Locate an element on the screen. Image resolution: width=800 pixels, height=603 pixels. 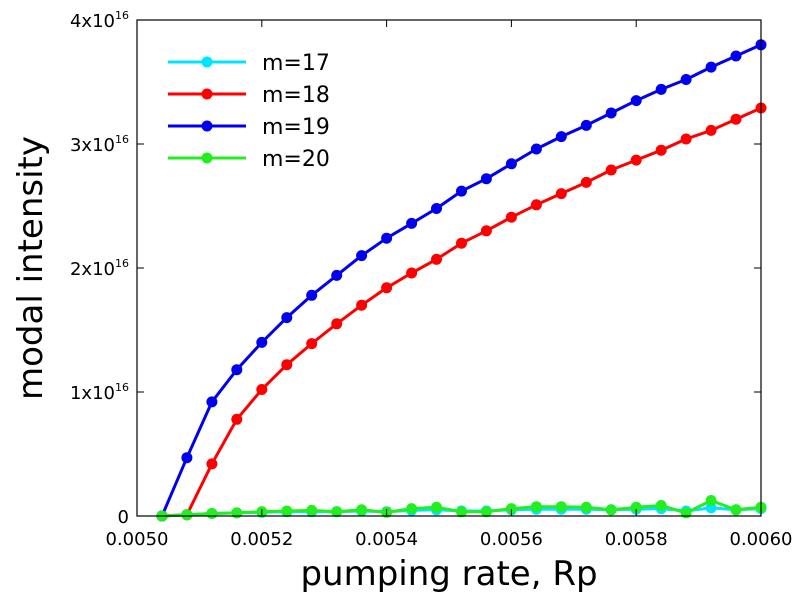
legend-label: m=19 is located at coordinates (296, 127).